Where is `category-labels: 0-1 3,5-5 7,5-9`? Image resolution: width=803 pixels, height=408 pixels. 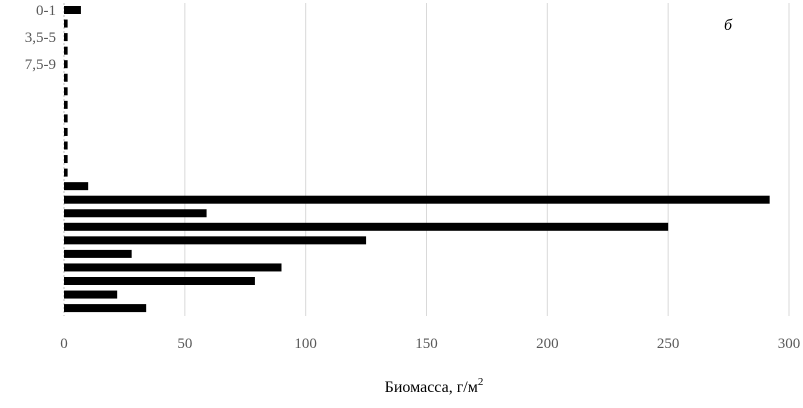 category-labels: 0-1 3,5-5 7,5-9 is located at coordinates (40, 38).